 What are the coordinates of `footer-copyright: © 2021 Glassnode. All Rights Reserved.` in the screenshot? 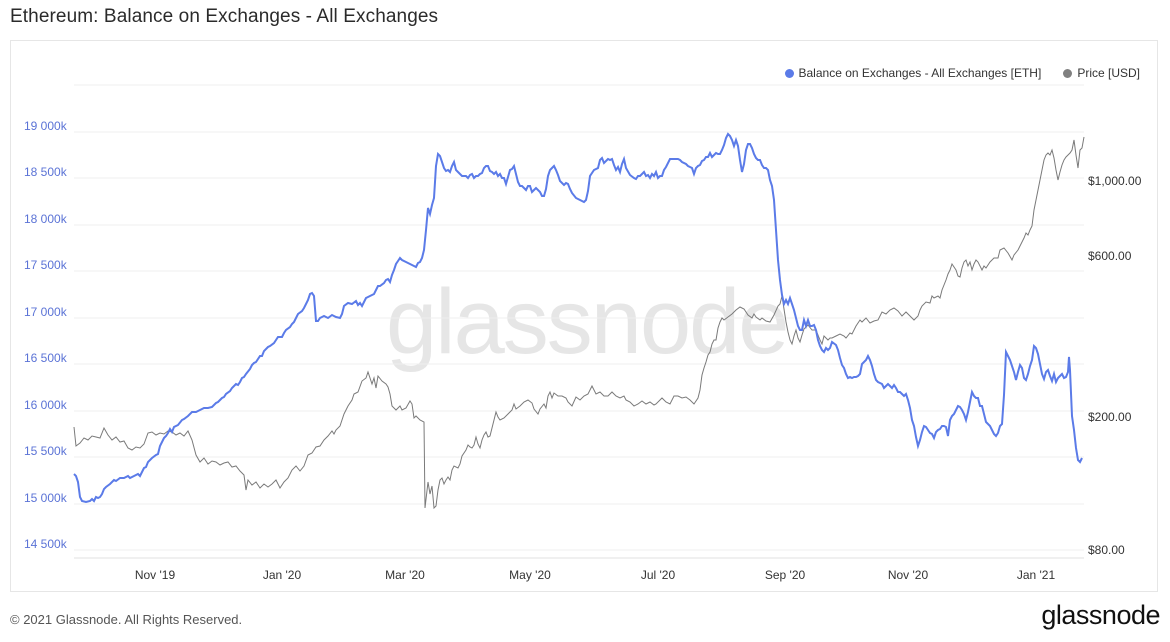 It's located at (126, 619).